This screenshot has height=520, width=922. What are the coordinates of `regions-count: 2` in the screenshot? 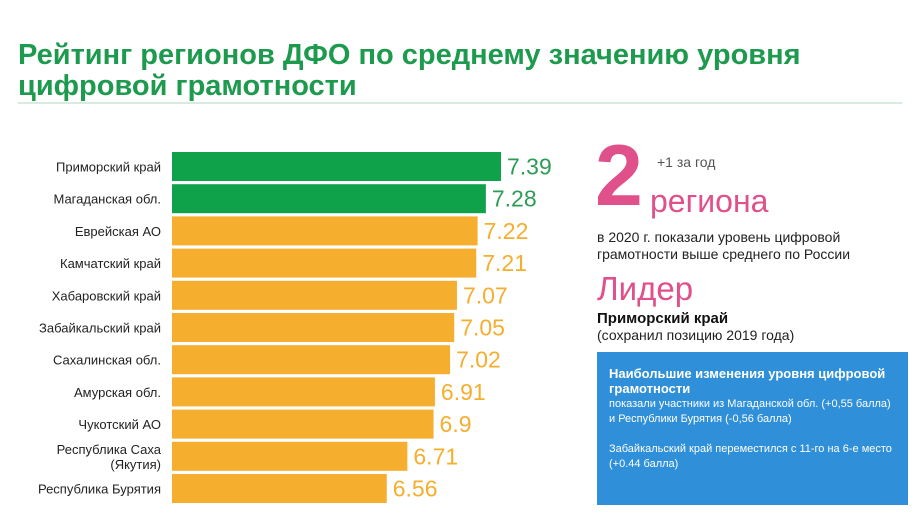 It's located at (619, 176).